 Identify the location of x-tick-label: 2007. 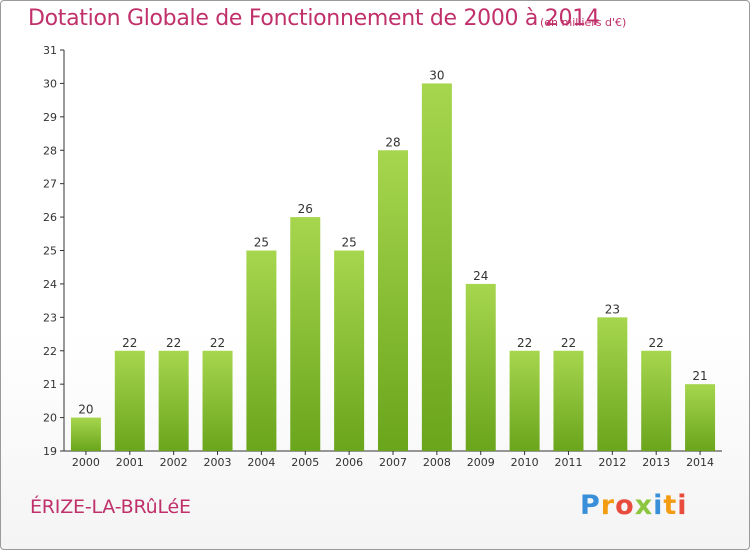
(393, 462).